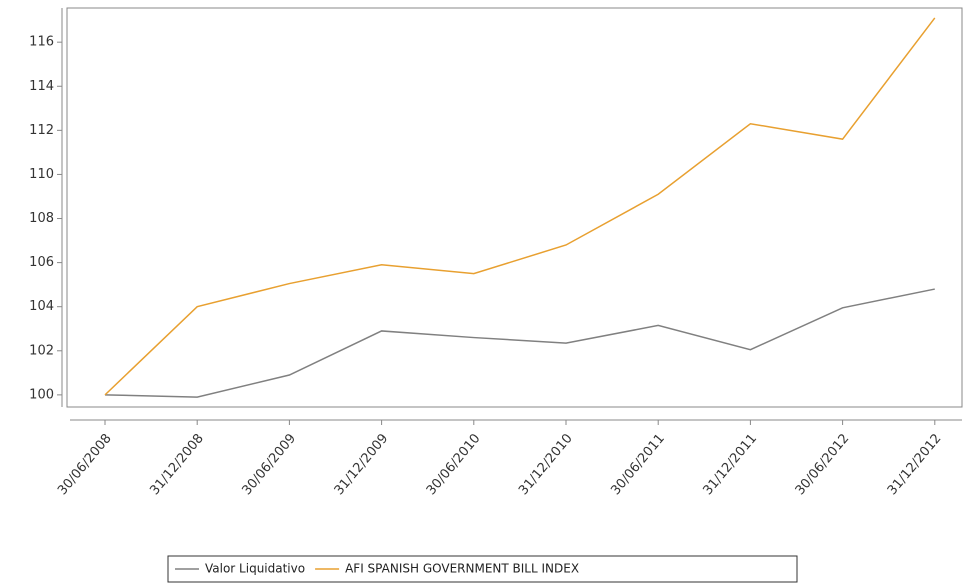  Describe the element at coordinates (41, 218) in the screenshot. I see `y-tick-label: 108` at that location.